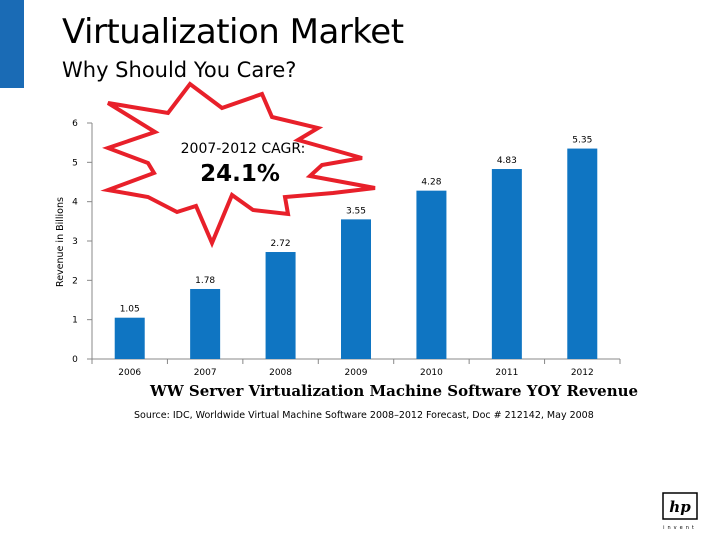  What do you see at coordinates (281, 244) in the screenshot?
I see `bar-value-label: 2.72` at bounding box center [281, 244].